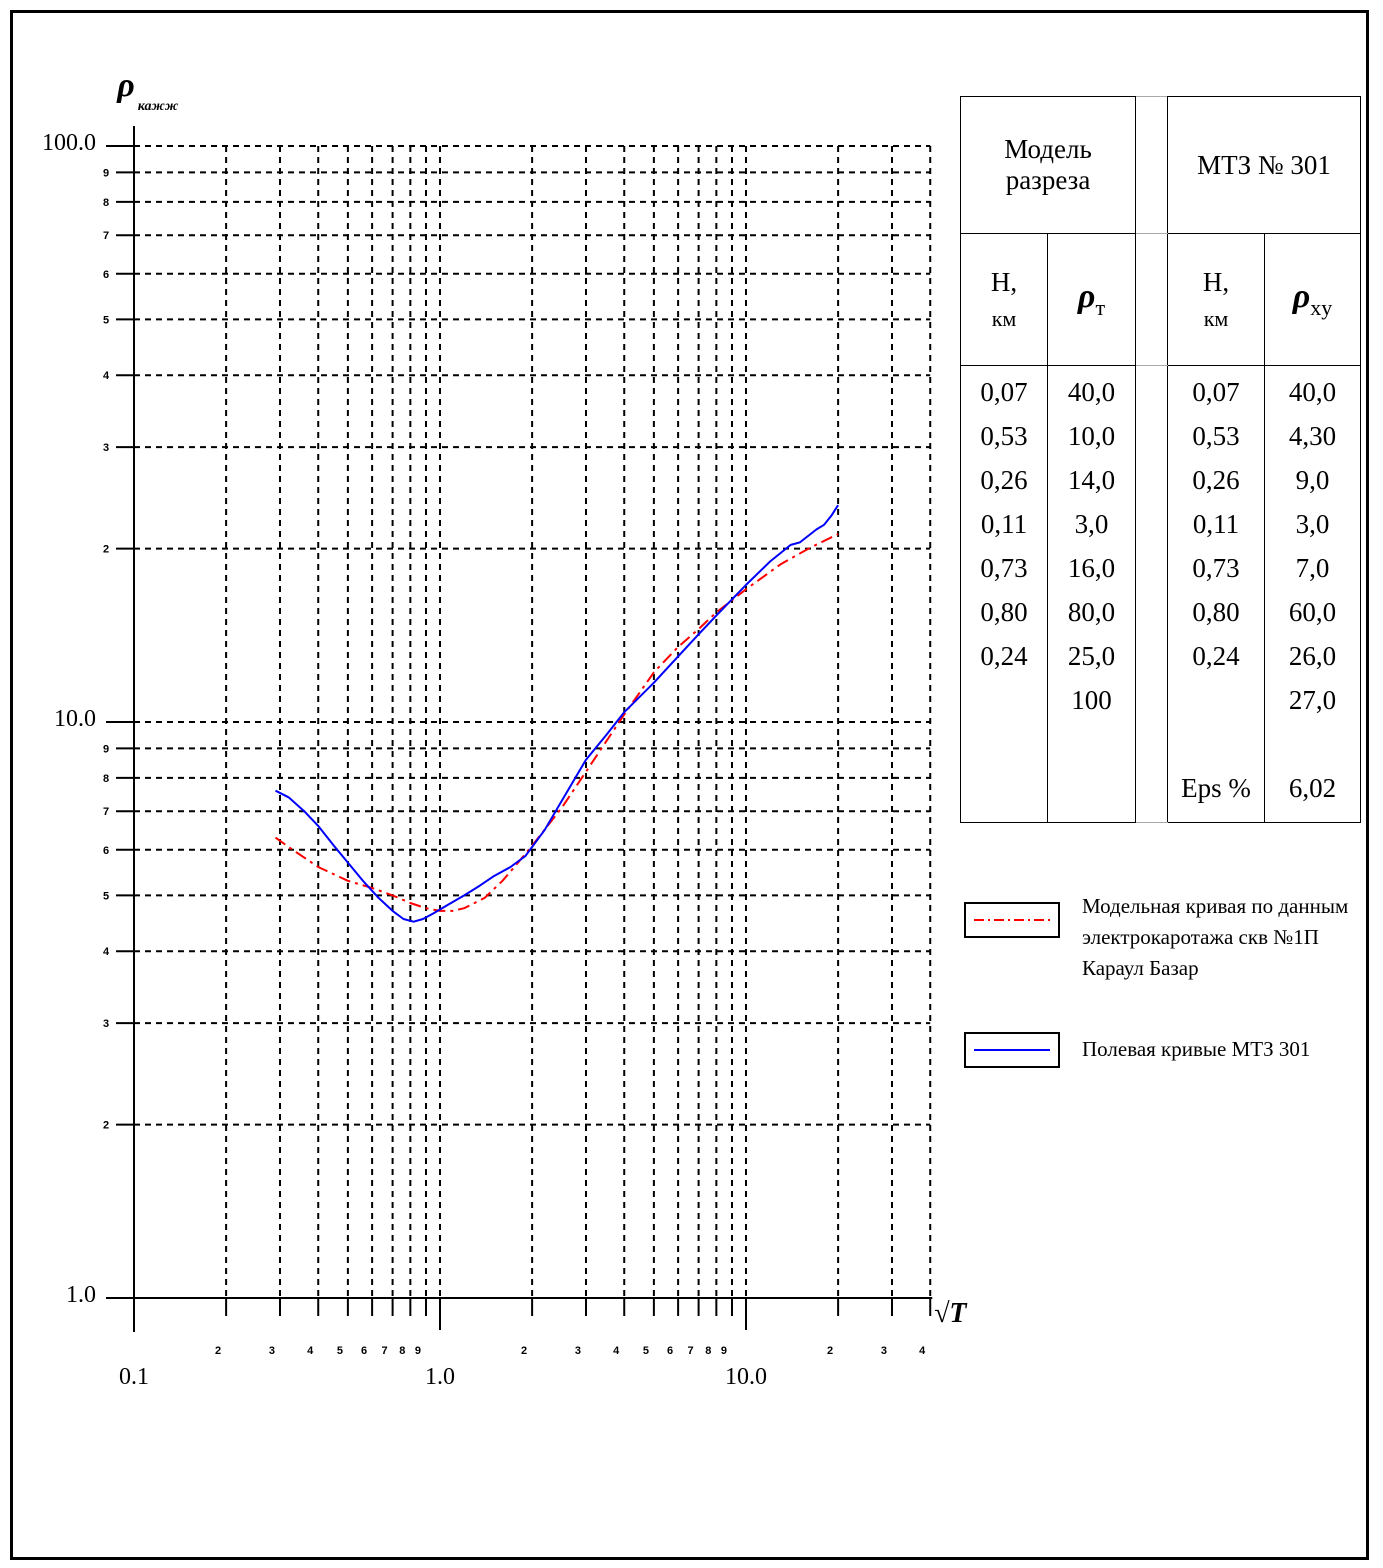  I want to click on model-h-header: Н, км, so click(1004, 299).